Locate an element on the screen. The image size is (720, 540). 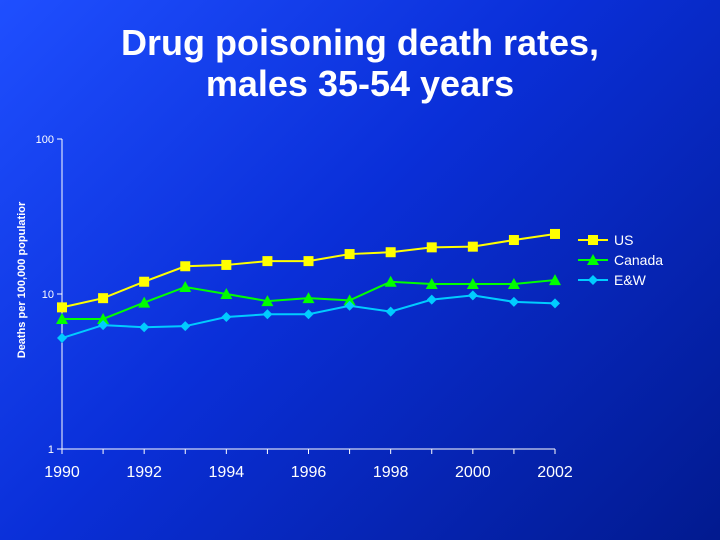
legend-label-canada: Canada is located at coordinates (638, 260).